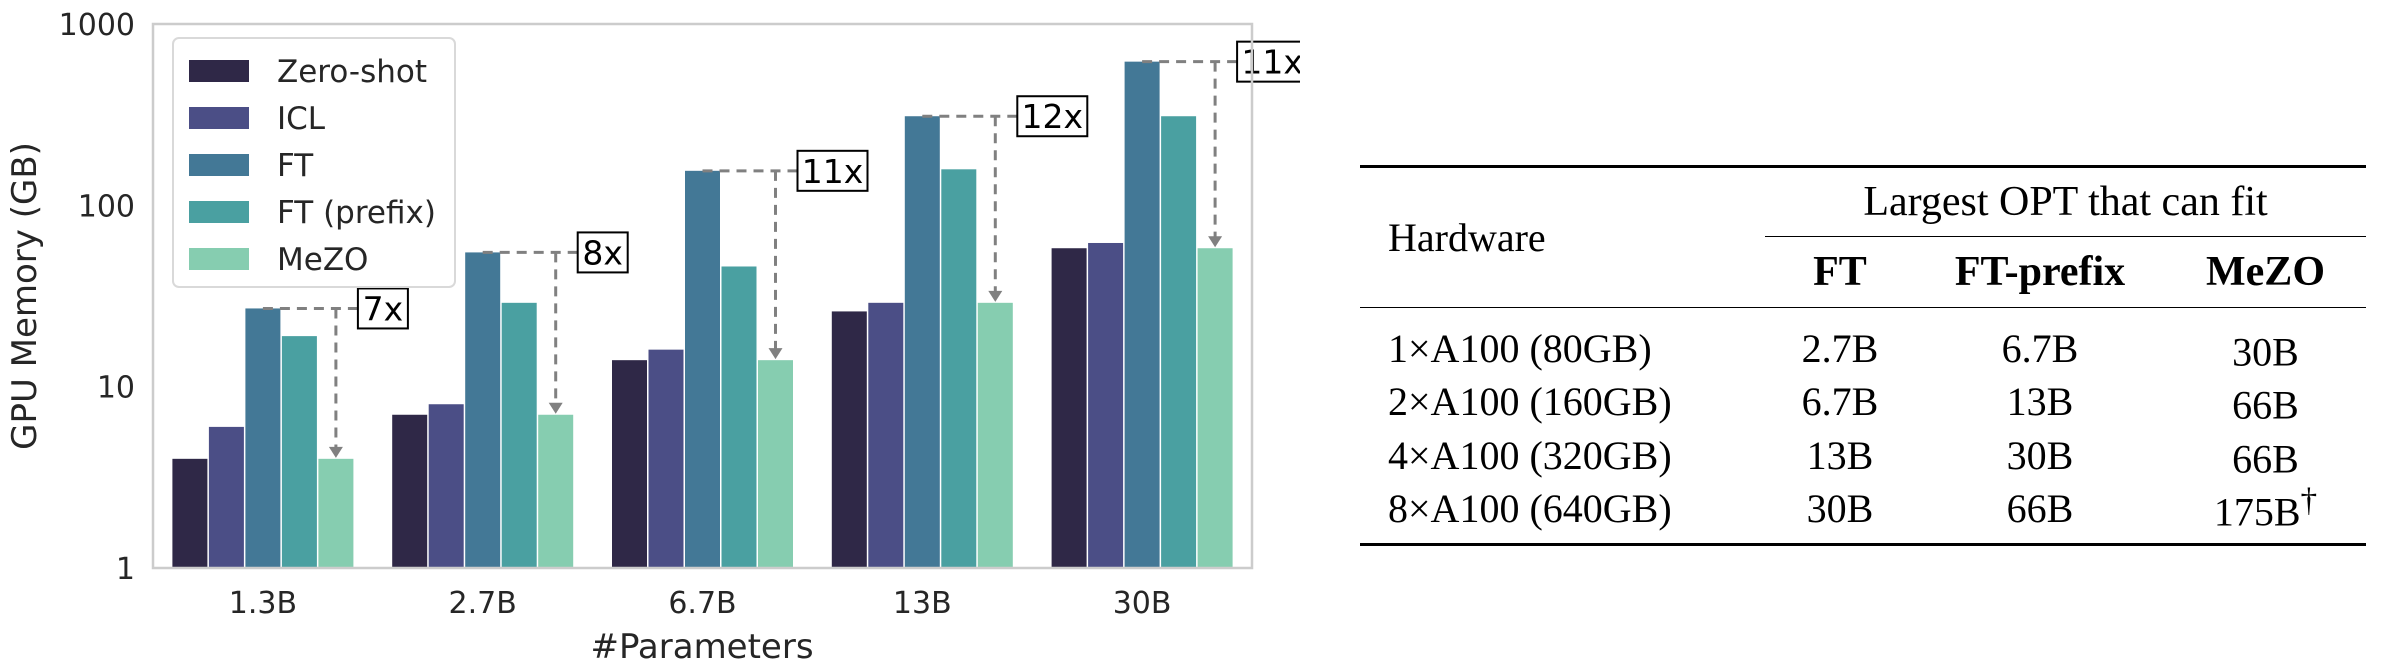 The width and height of the screenshot is (2392, 670). I want to click on header-hardware: Hardware, so click(1467, 237).